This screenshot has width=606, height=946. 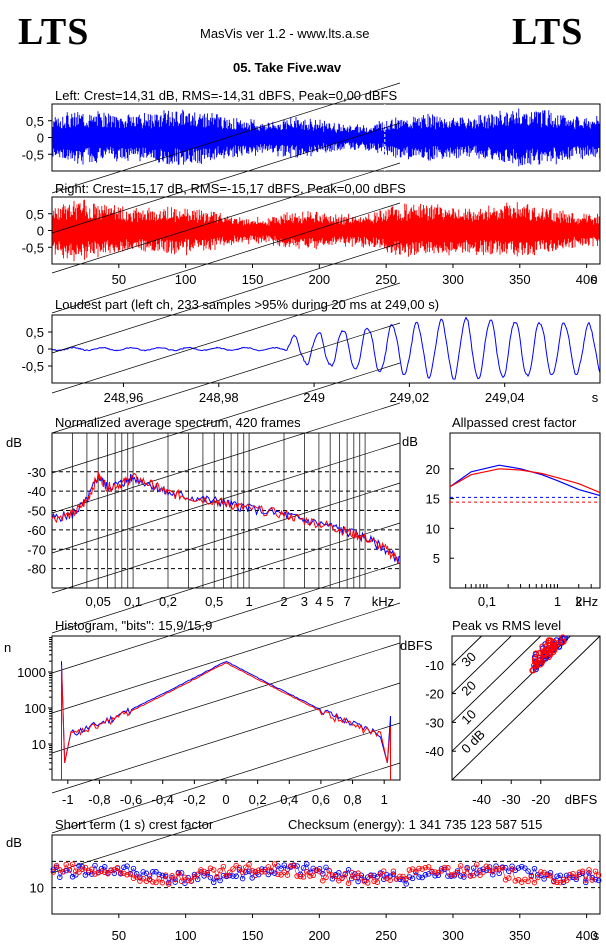 I want to click on y-tick-label: 10, so click(x=433, y=528).